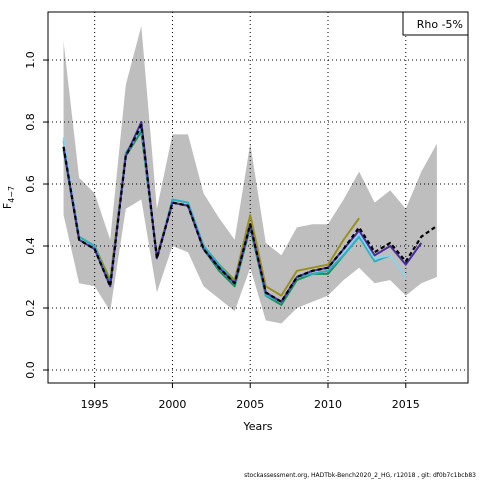  What do you see at coordinates (440, 24) in the screenshot?
I see `annotation: Rho -5%` at bounding box center [440, 24].